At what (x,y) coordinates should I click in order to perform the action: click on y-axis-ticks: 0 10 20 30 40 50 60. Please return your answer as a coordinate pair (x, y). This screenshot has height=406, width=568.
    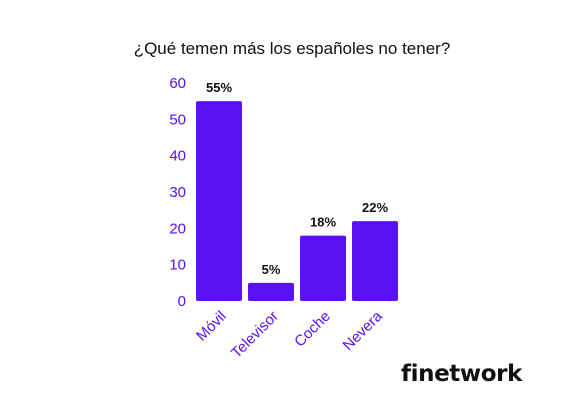
    Looking at the image, I should click on (177, 192).